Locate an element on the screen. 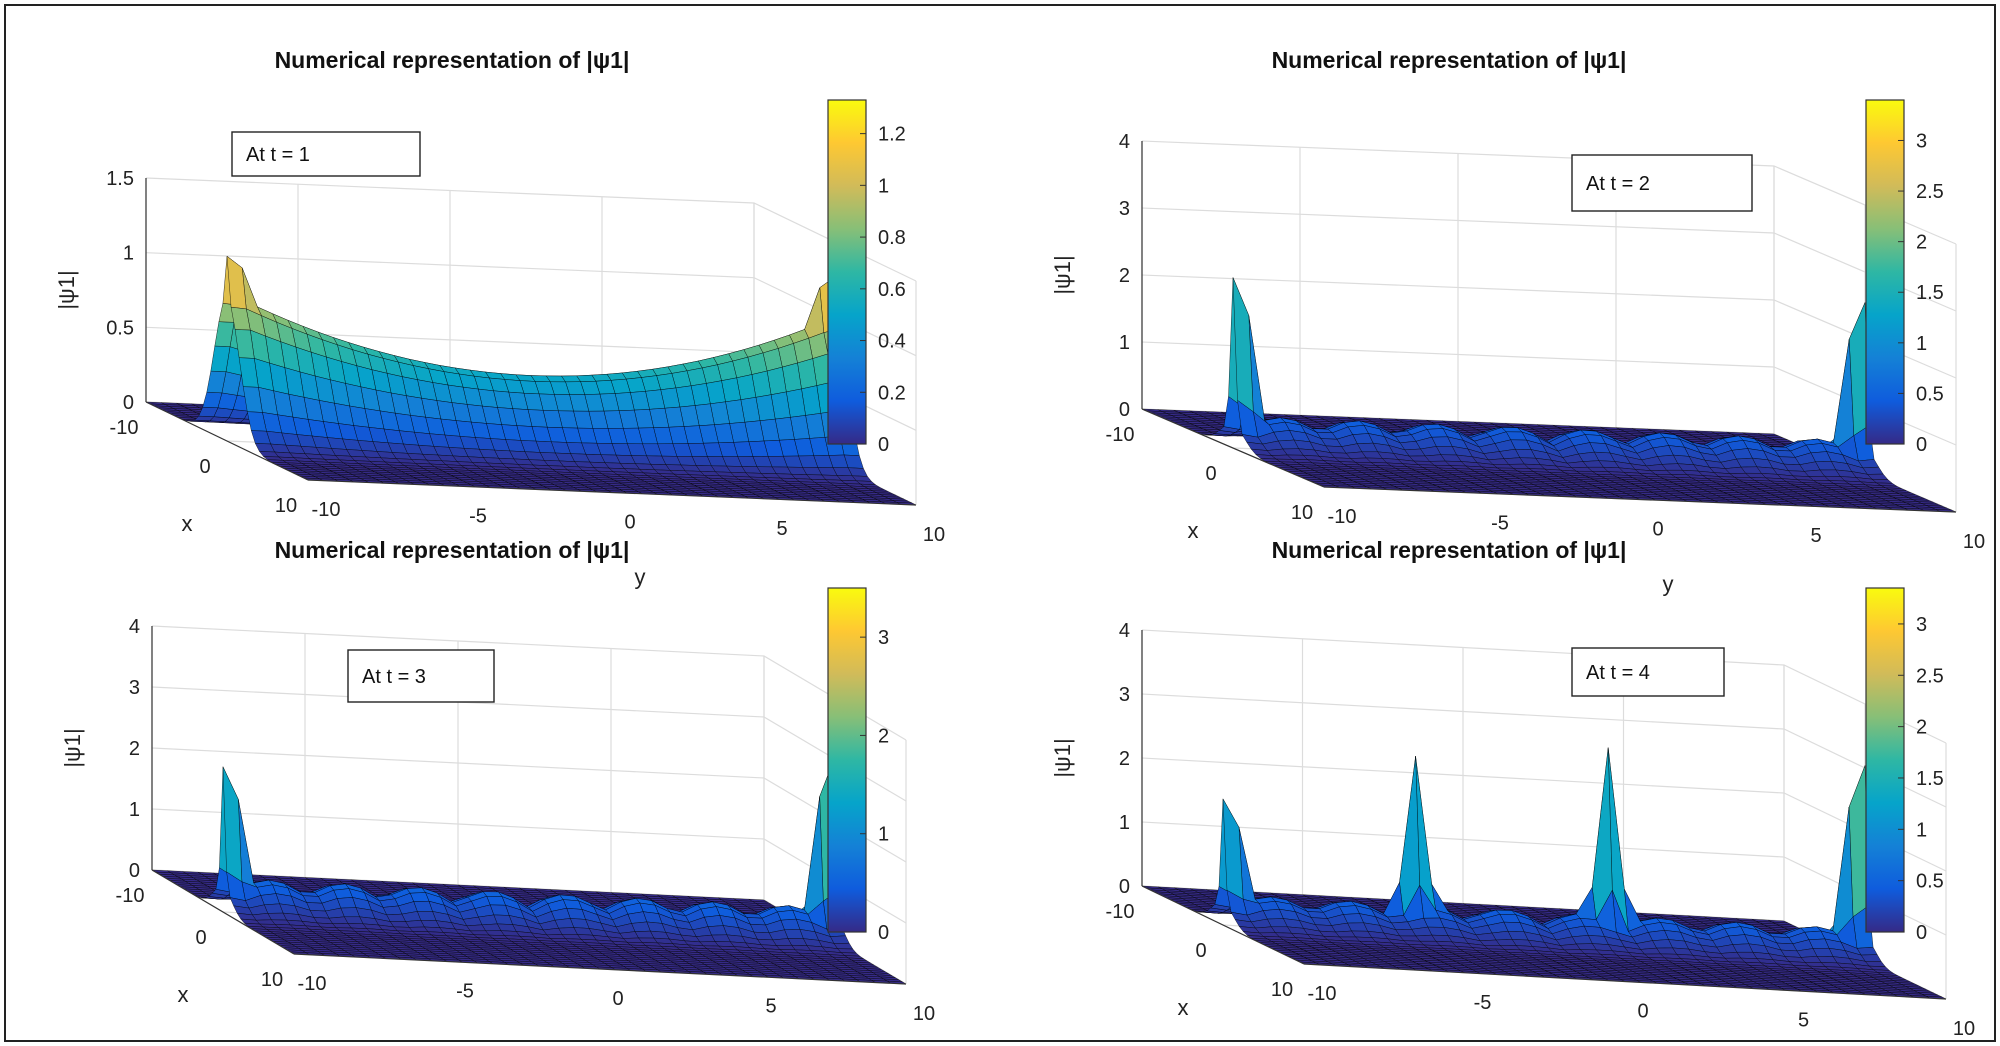 Image resolution: width=2000 pixels, height=1046 pixels. annotation-text: At t = 3 is located at coordinates (394, 677).